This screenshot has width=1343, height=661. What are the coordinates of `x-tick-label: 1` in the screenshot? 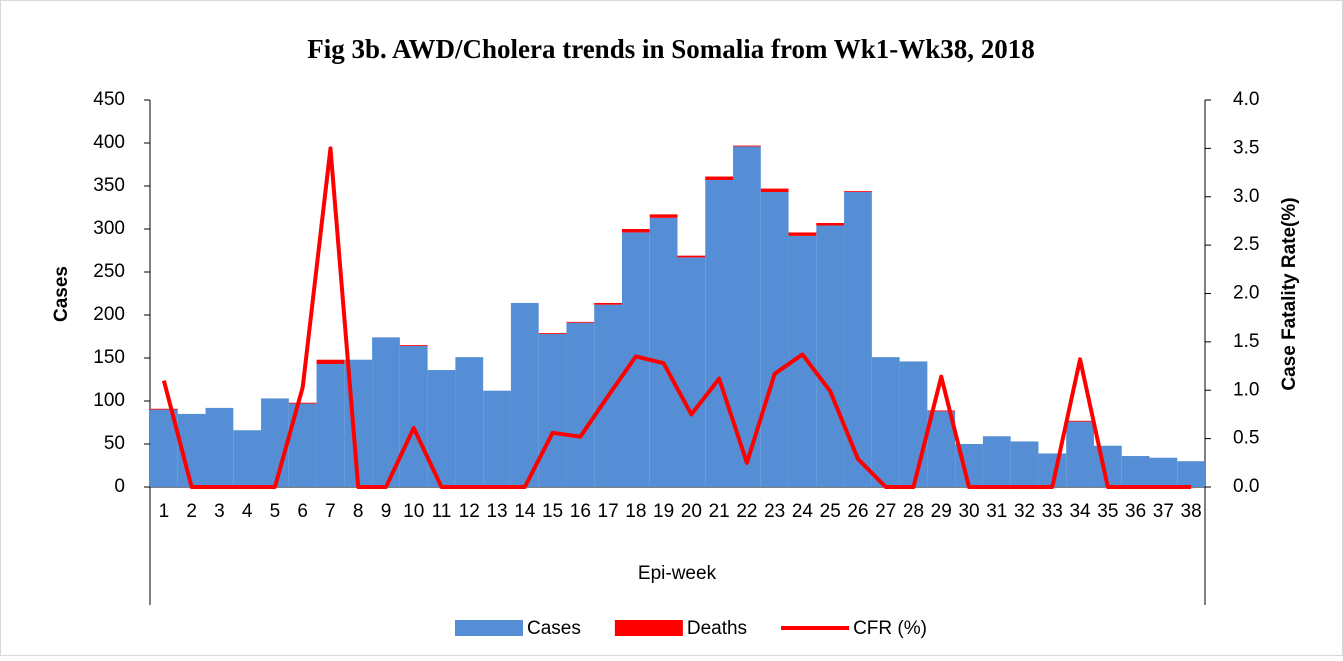 It's located at (164, 511).